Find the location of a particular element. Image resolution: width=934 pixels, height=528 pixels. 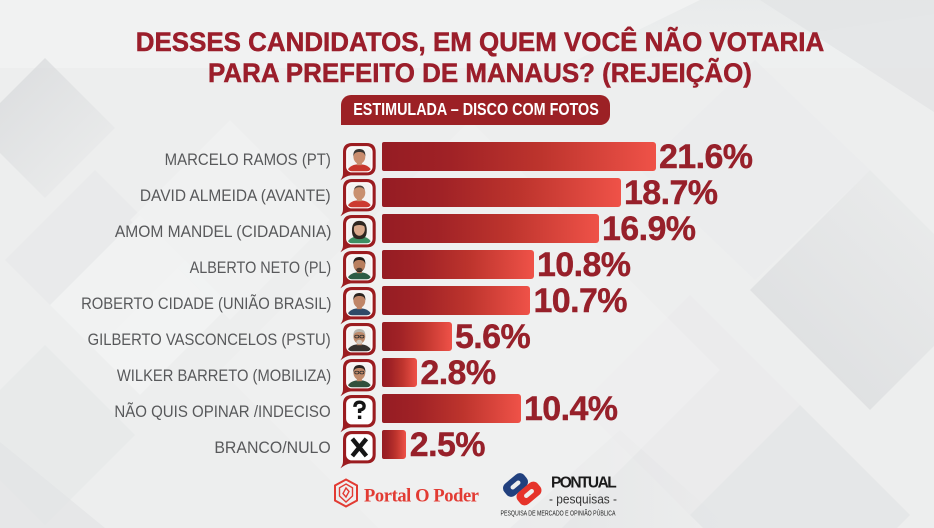

svg-text: Portal O Poder is located at coordinates (421, 497).